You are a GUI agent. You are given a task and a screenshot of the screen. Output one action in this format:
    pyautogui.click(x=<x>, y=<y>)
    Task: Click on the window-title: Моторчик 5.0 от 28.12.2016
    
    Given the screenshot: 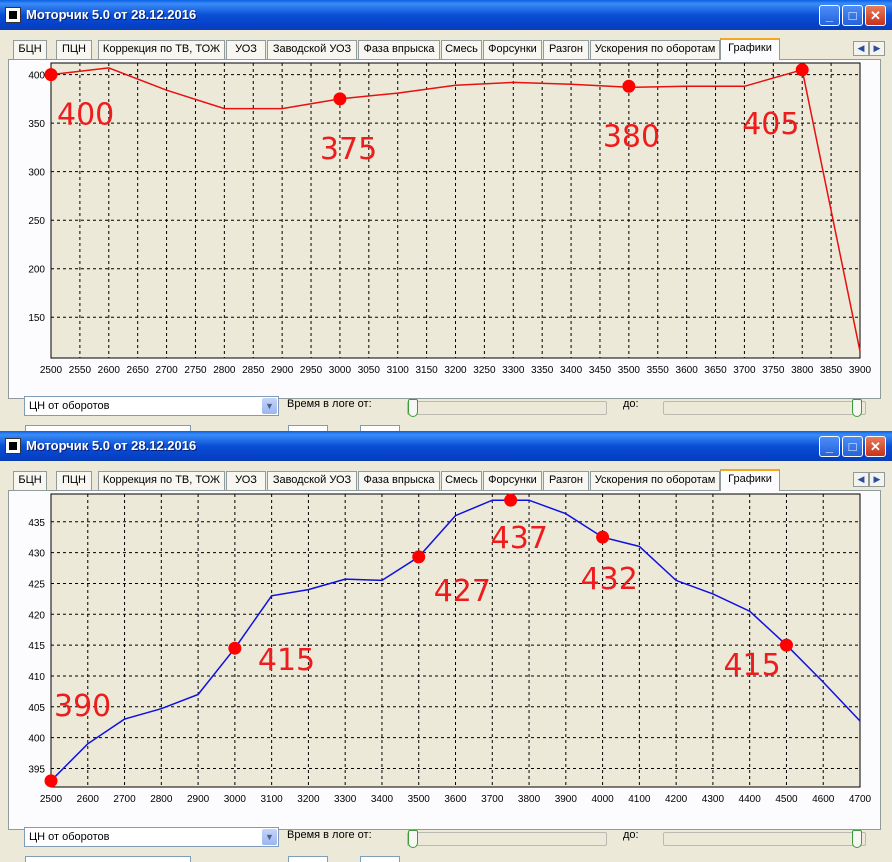 What is the action you would take?
    pyautogui.click(x=111, y=14)
    